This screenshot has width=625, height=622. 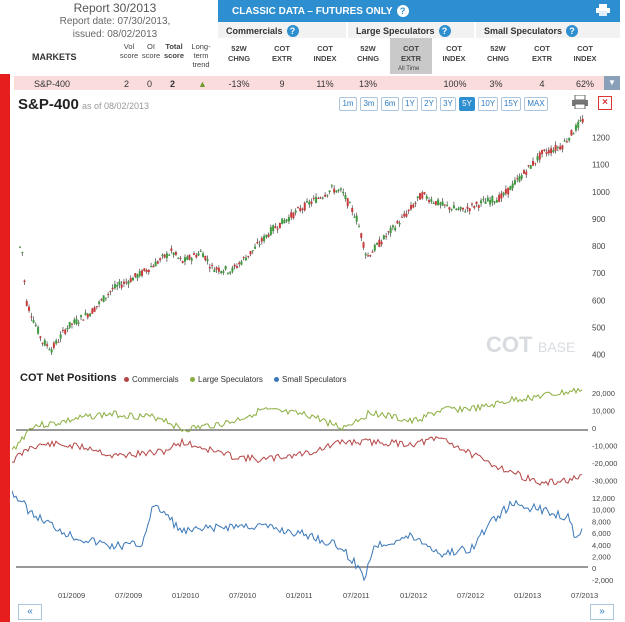 I want to click on range-10y-button: 10Y, so click(x=488, y=104).